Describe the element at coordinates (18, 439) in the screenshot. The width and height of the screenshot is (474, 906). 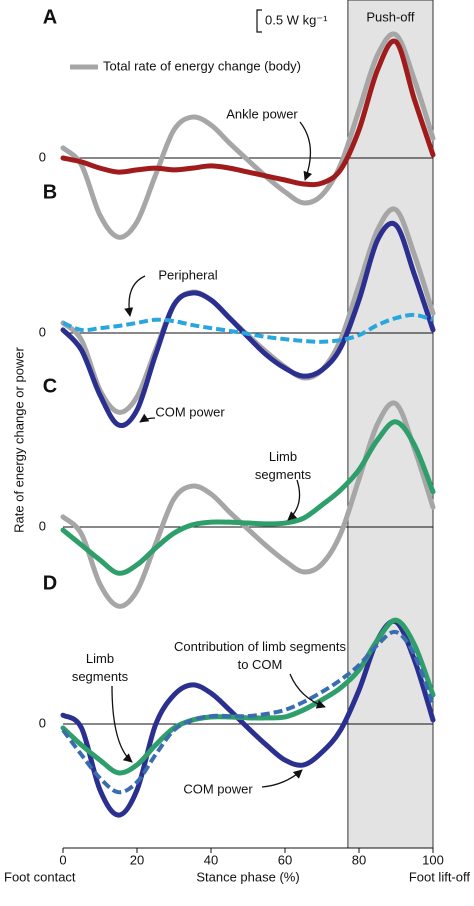
I see `y-axis-label: Rate of energy change or power` at that location.